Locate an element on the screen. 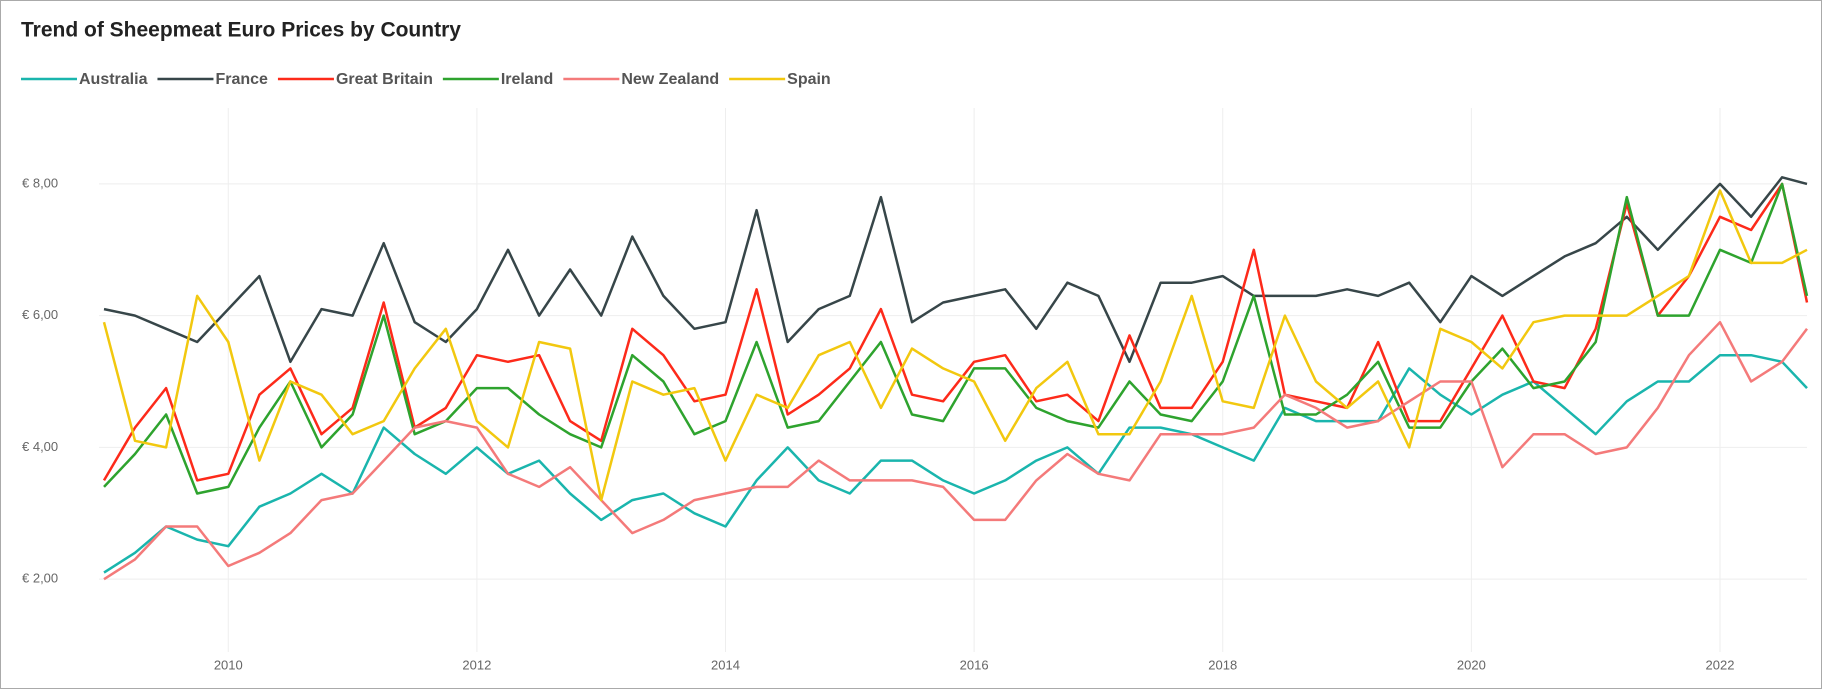 The width and height of the screenshot is (1822, 689). legend-label: New Zealand is located at coordinates (670, 79).